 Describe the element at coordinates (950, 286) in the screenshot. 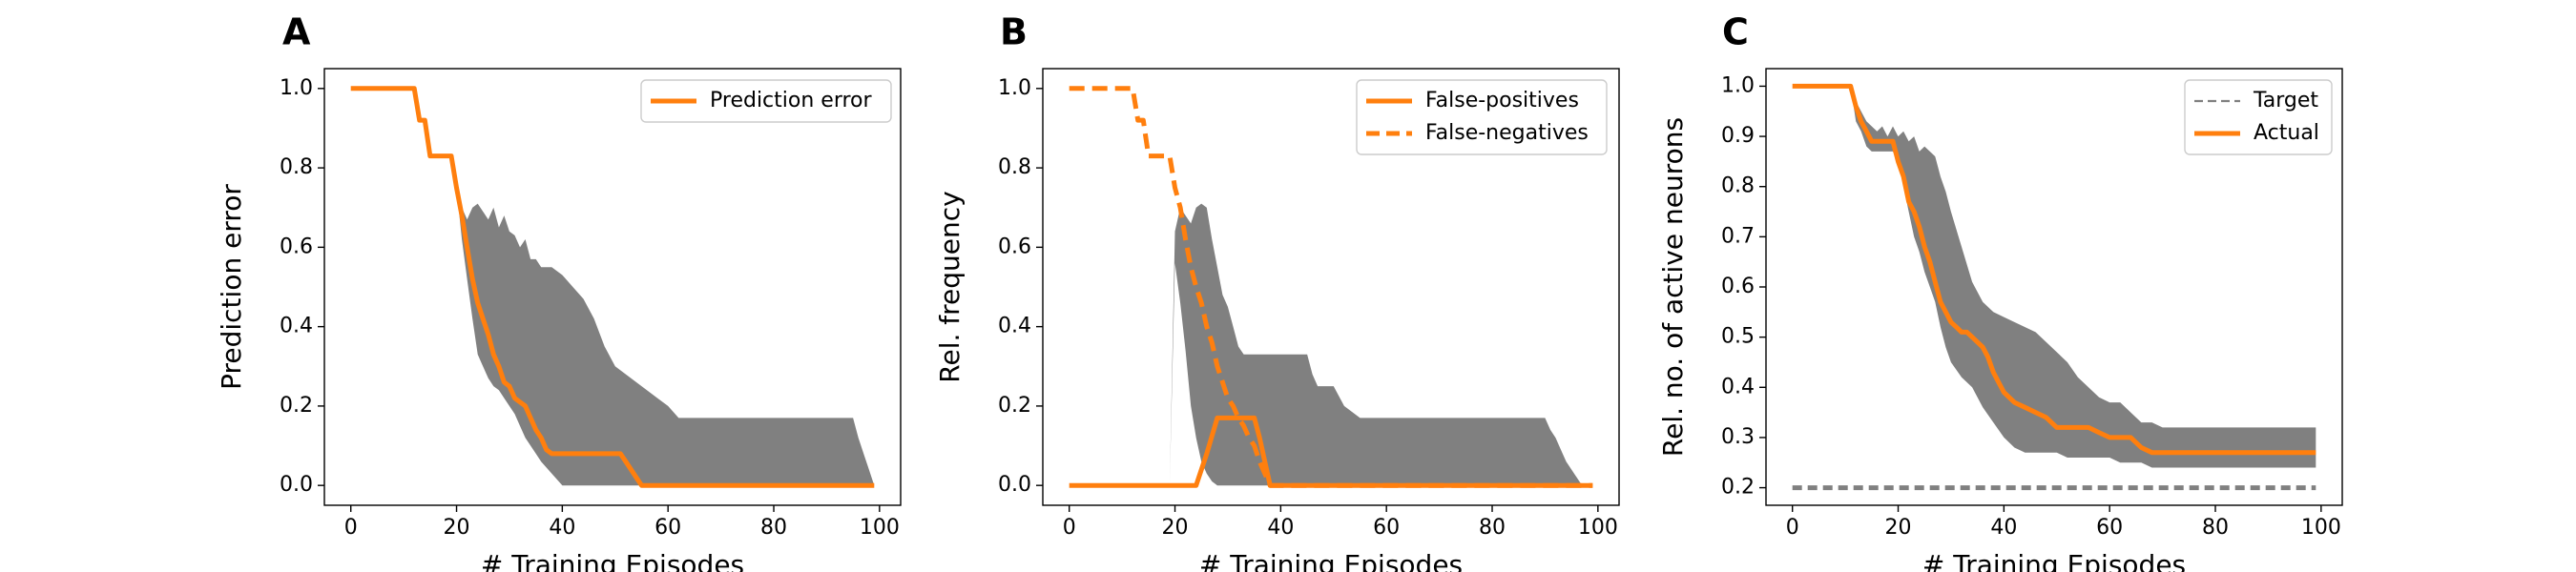

I see `y-axis-label: Rel. frequency` at that location.